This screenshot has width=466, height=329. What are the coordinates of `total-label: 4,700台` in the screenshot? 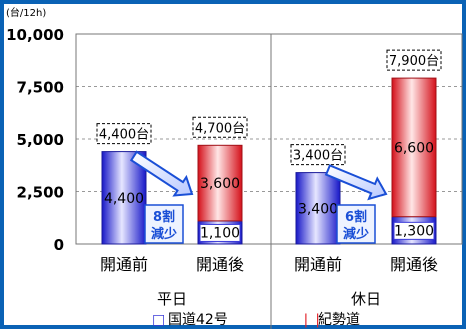 It's located at (220, 128).